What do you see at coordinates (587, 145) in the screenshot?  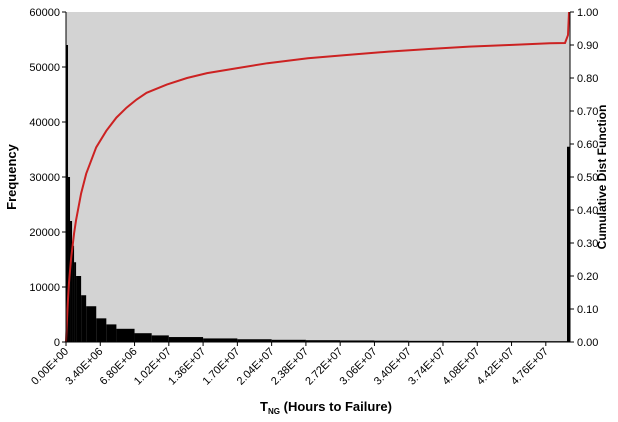 I see `right-tick-label: 0.60` at bounding box center [587, 145].